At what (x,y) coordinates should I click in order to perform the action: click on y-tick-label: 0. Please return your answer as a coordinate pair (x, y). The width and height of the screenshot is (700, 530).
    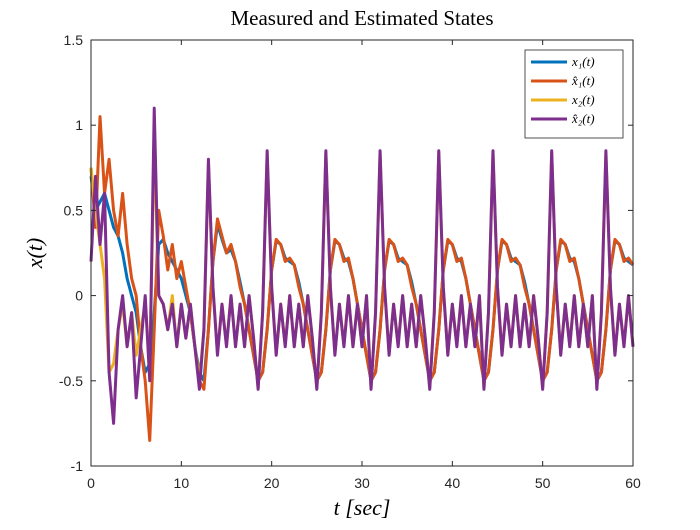
    Looking at the image, I should click on (79, 296).